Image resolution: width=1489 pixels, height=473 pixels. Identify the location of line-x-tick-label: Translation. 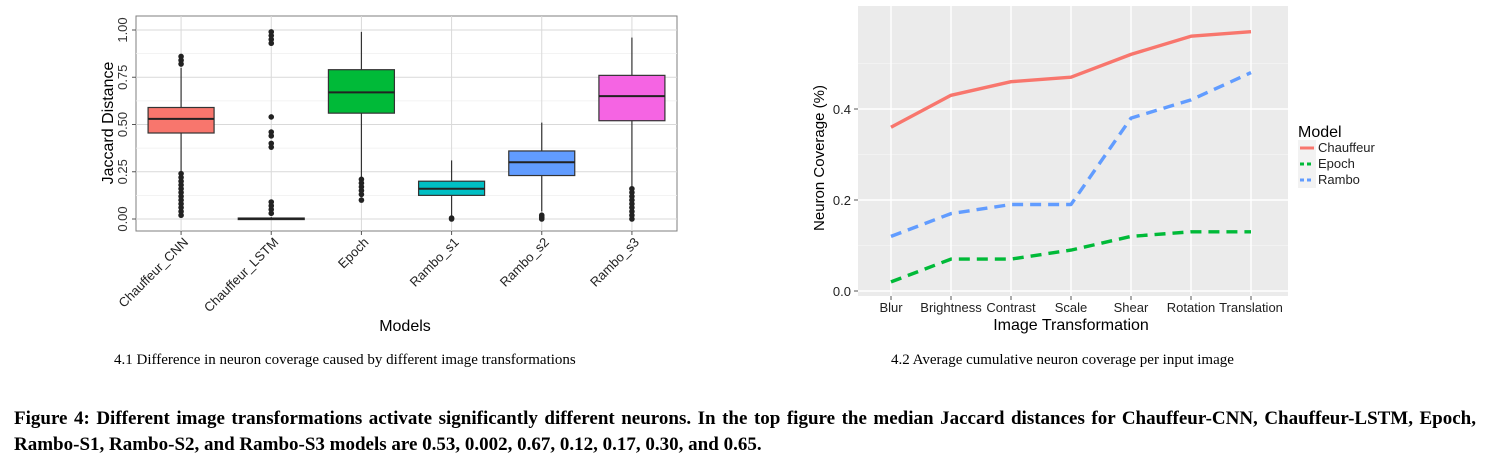
(1251, 307).